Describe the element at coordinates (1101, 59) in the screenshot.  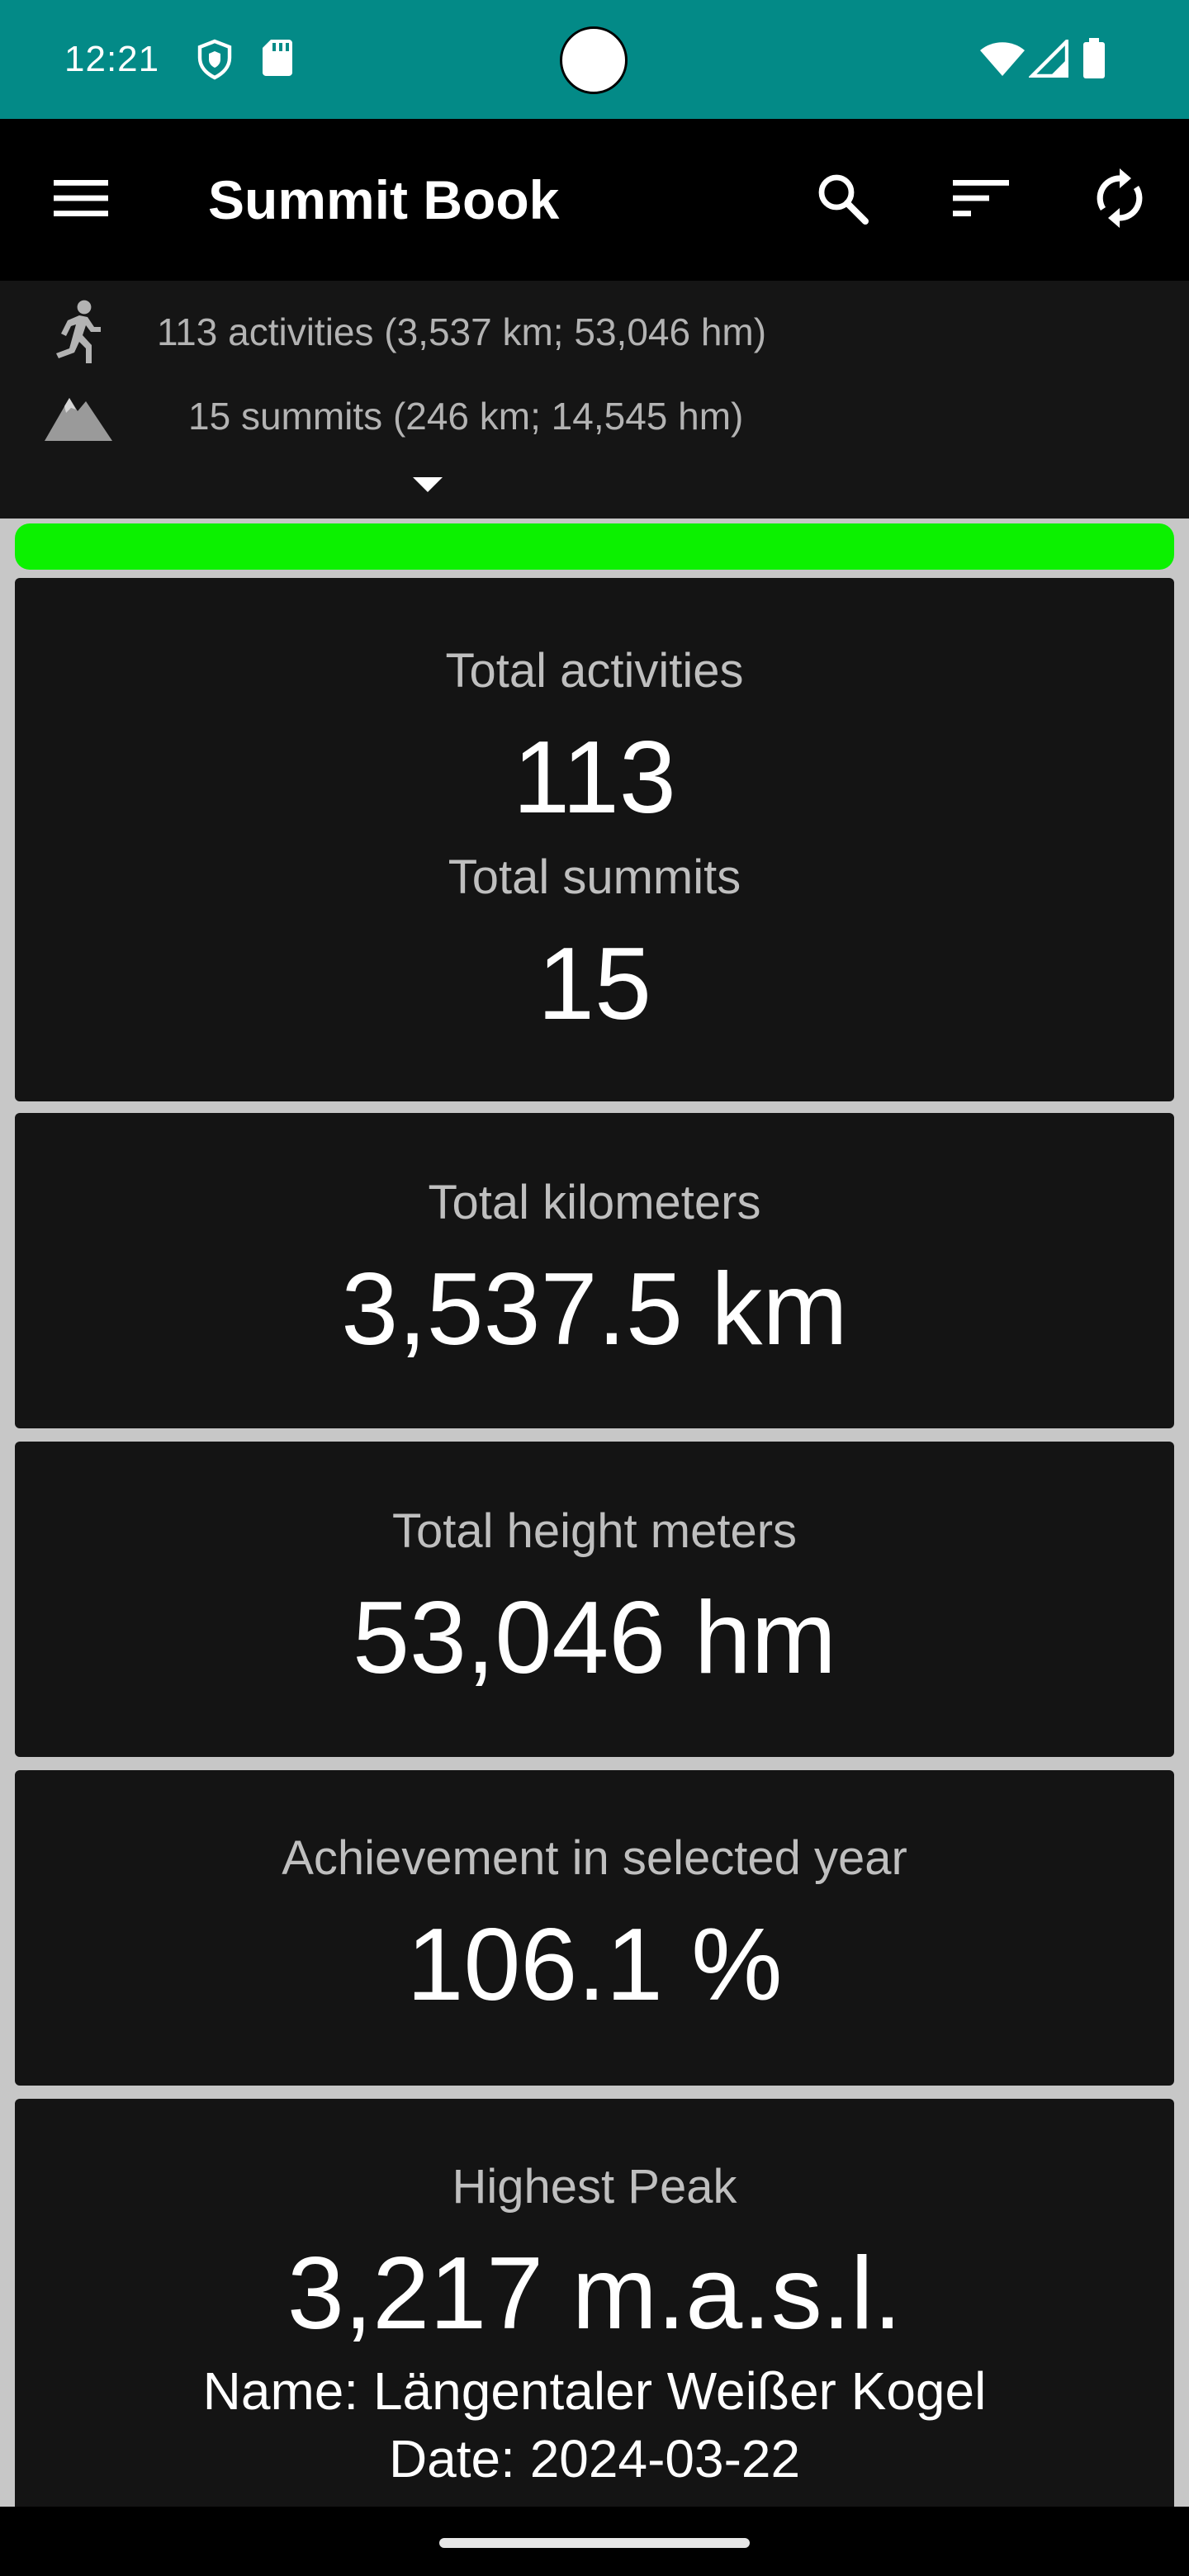
I see `battery-icon` at that location.